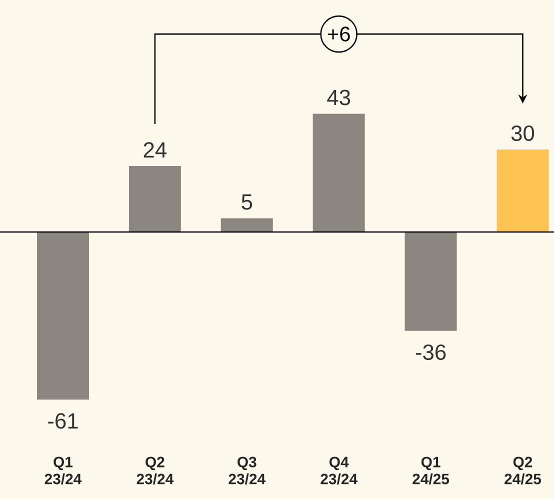 This screenshot has height=499, width=554. I want to click on data-label: 24, so click(155, 150).